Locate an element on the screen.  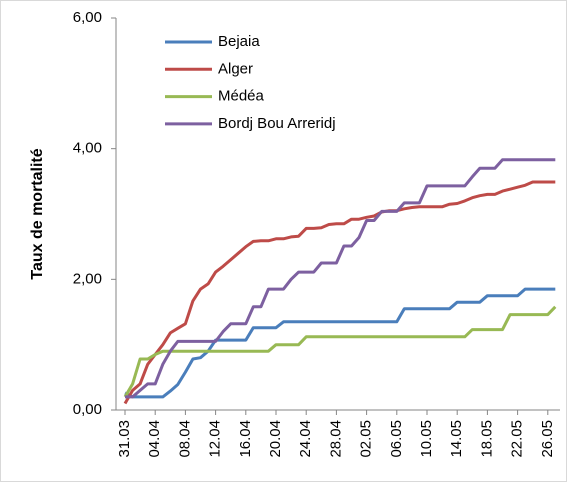
x-tick-label: 04.04 is located at coordinates (154, 439).